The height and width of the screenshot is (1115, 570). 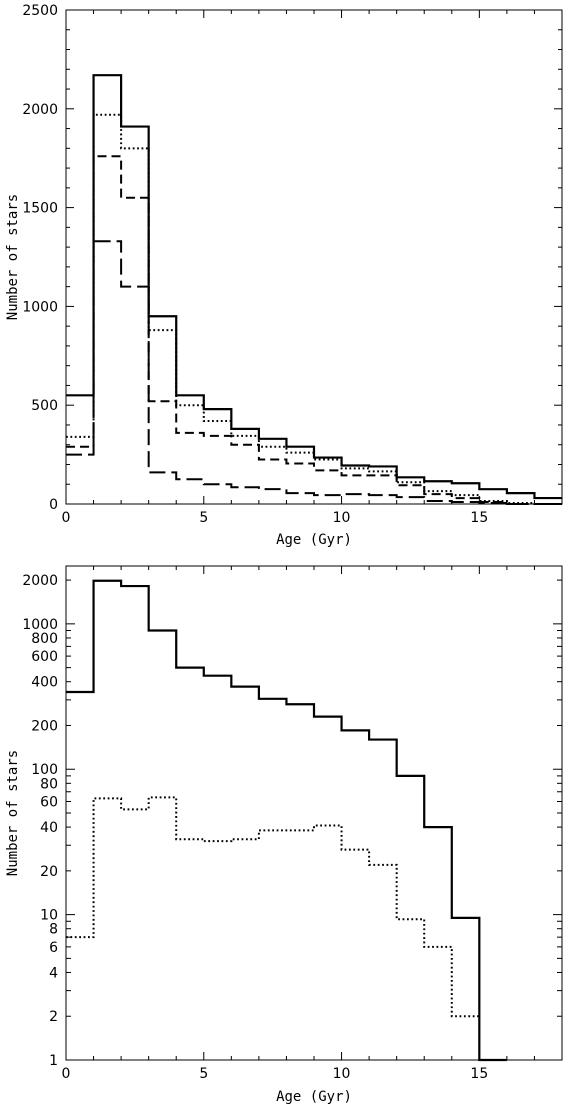 I want to click on y-tick-label: 8, so click(x=53, y=930).